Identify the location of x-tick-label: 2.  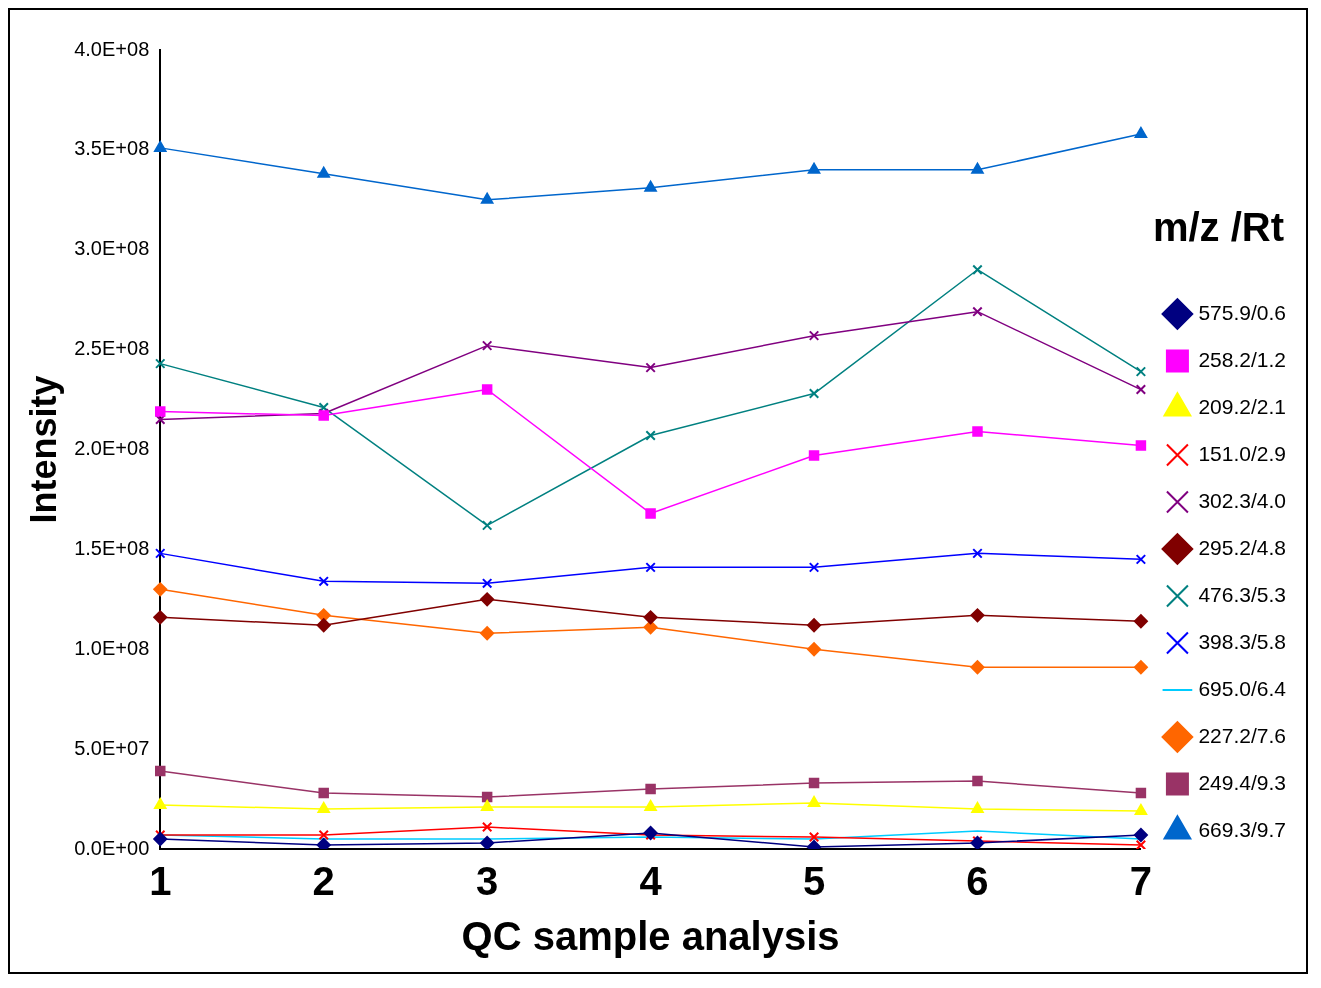
(323, 881).